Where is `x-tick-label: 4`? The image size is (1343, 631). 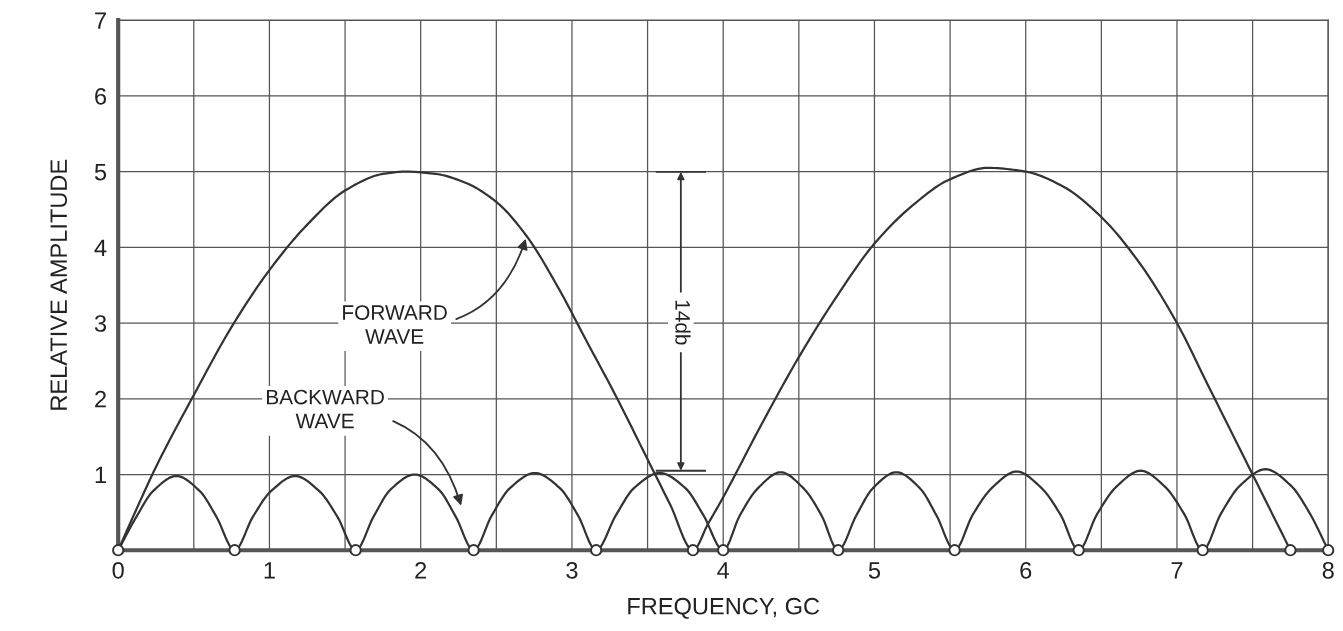 x-tick-label: 4 is located at coordinates (723, 570).